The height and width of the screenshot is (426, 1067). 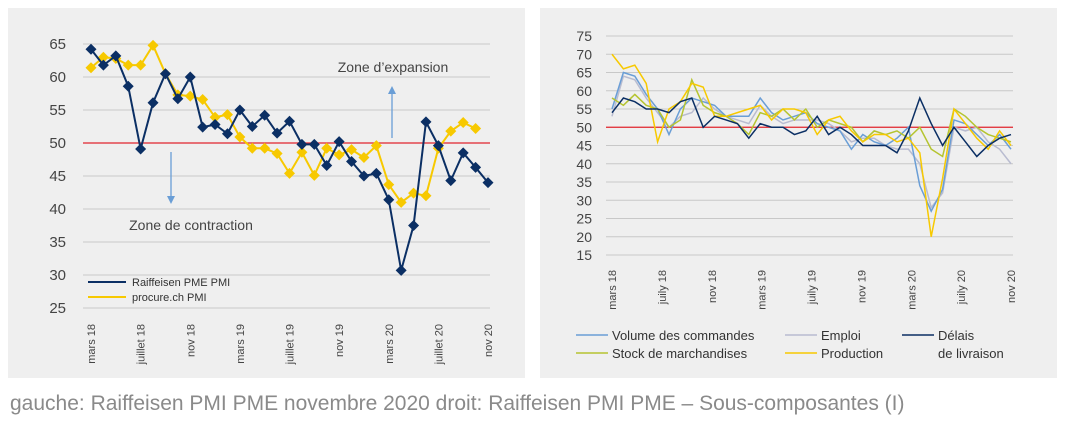 I want to click on contraction-arrow-head-icon, so click(x=171, y=200).